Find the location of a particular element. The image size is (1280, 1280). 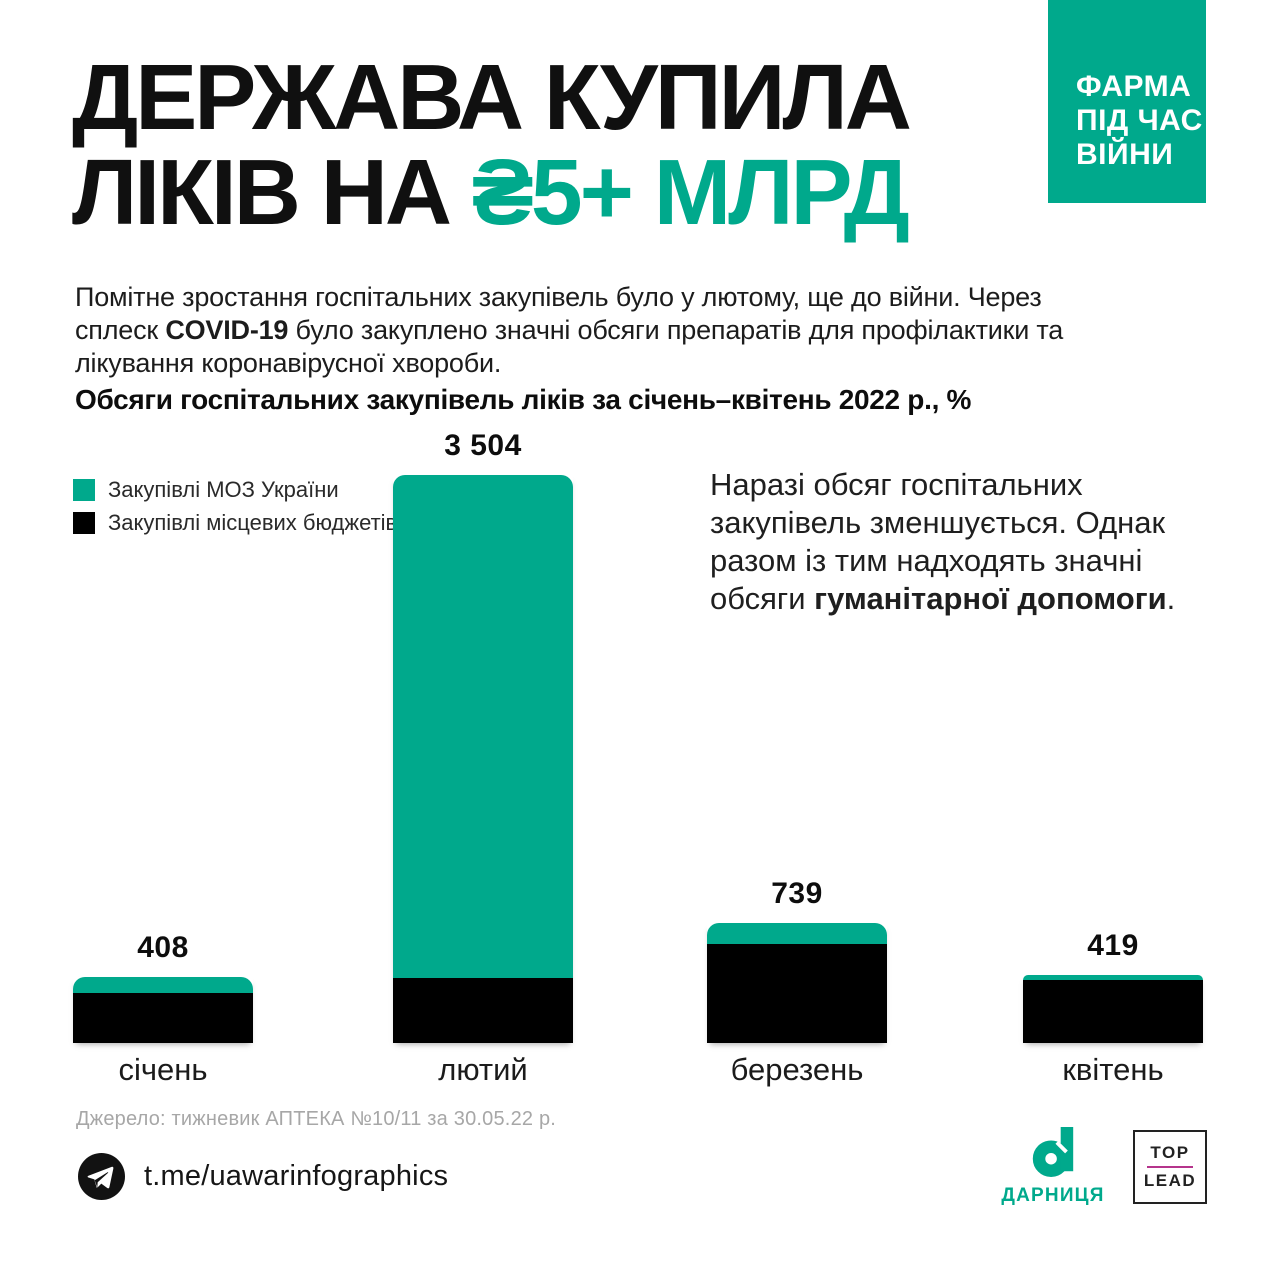

toplead-logo: TOP LEAD is located at coordinates (1170, 1167).